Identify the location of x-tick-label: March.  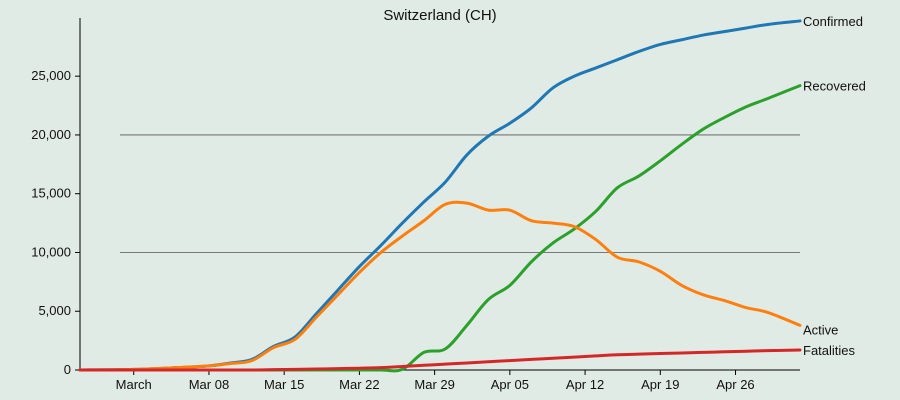
(134, 384).